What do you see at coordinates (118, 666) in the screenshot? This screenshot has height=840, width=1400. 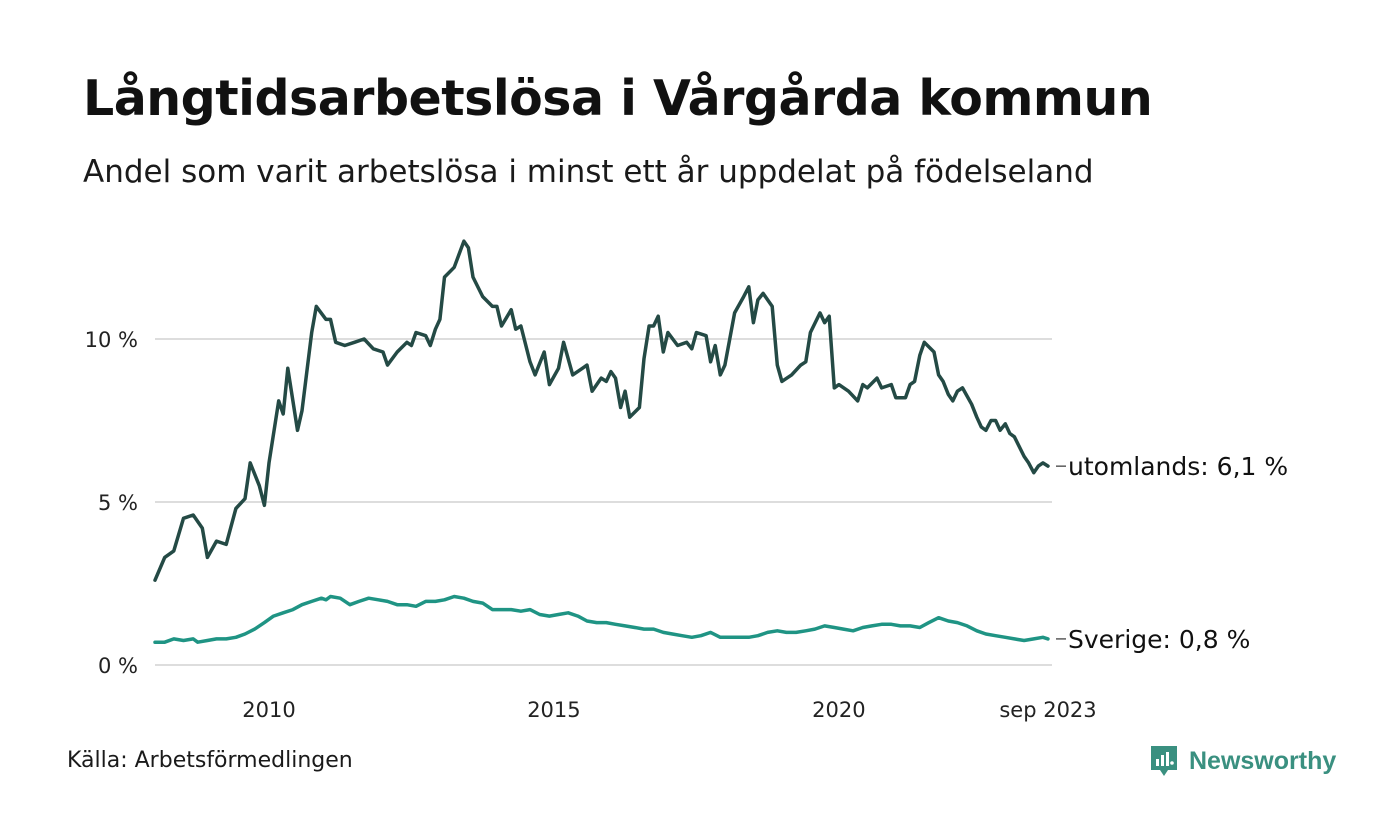 I see `y-tick-label-0: 0 %` at bounding box center [118, 666].